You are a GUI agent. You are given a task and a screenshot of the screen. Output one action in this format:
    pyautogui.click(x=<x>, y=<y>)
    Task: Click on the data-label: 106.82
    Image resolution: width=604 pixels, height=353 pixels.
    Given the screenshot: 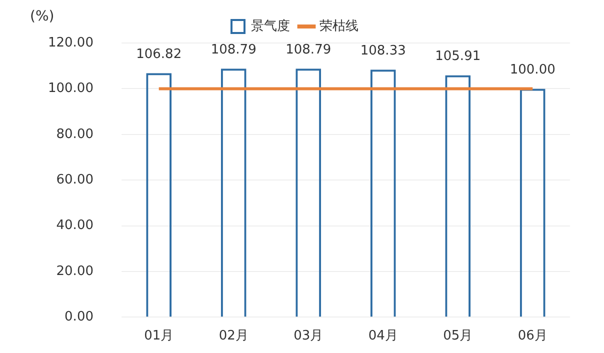 What is the action you would take?
    pyautogui.click(x=159, y=54)
    